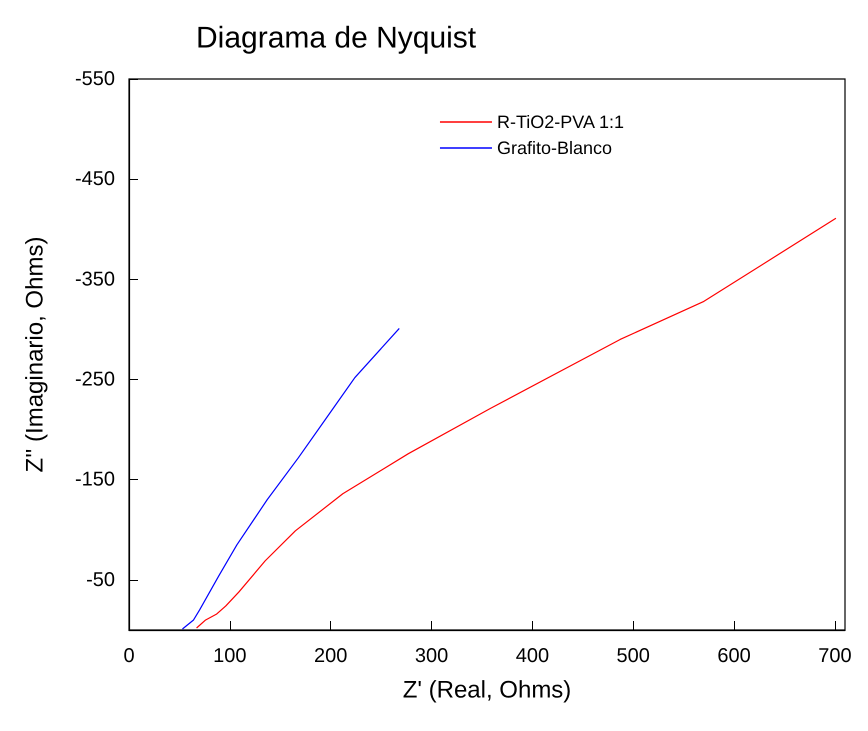 This screenshot has height=731, width=868. I want to click on x-tick-label: 600, so click(734, 656).